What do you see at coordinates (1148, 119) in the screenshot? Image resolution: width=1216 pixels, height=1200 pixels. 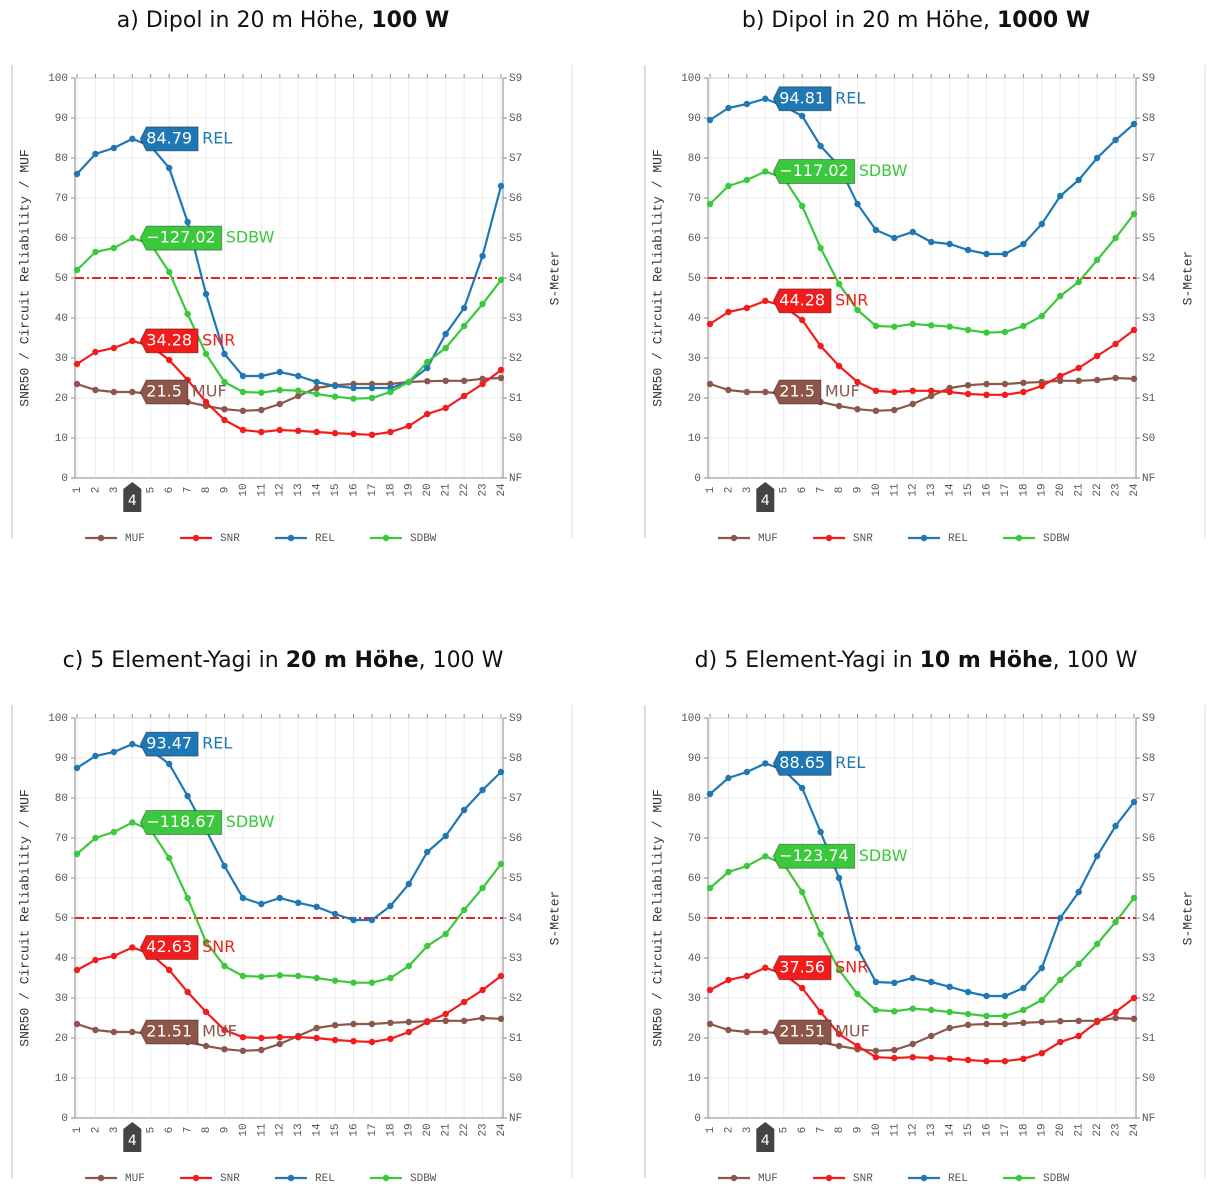 I see `y2-tick-label: S8` at bounding box center [1148, 119].